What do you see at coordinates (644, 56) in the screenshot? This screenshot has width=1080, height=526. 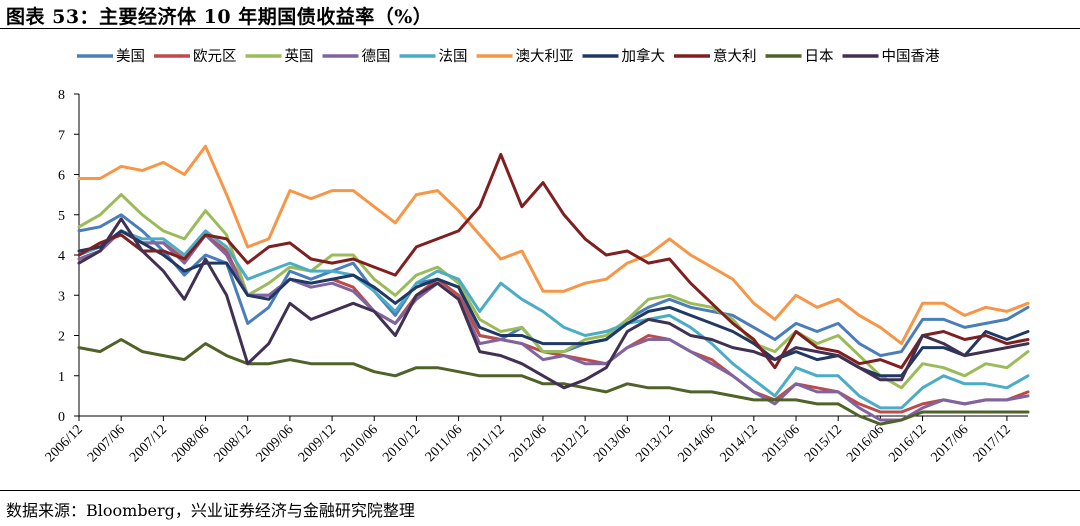 I see `legend-label: 加拿大` at bounding box center [644, 56].